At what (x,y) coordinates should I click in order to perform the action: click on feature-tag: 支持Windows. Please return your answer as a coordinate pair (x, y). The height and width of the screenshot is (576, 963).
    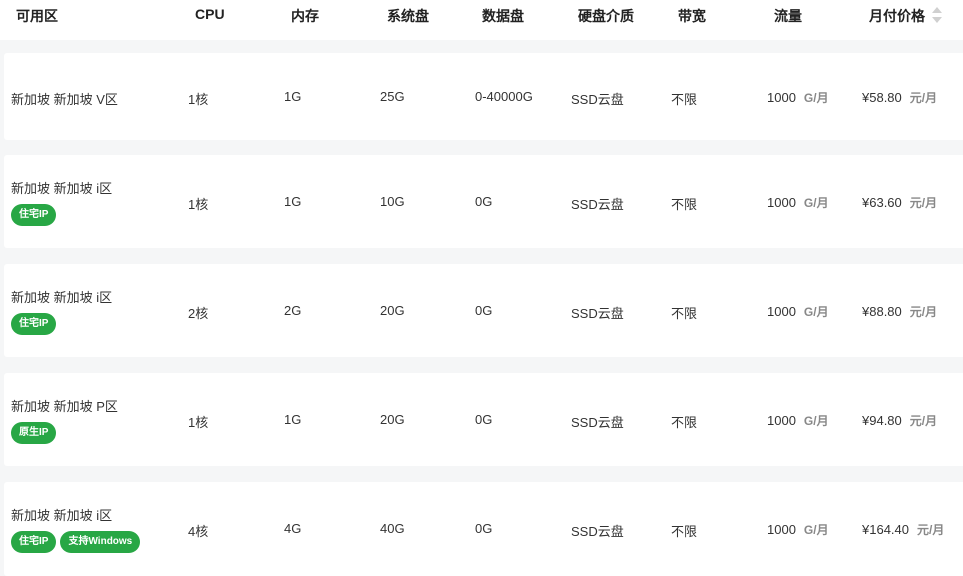
    Looking at the image, I should click on (100, 542).